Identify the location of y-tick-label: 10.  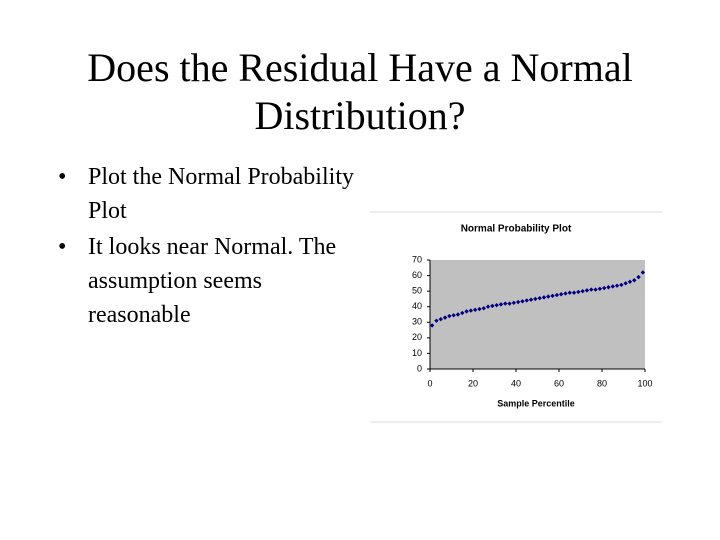
(417, 353).